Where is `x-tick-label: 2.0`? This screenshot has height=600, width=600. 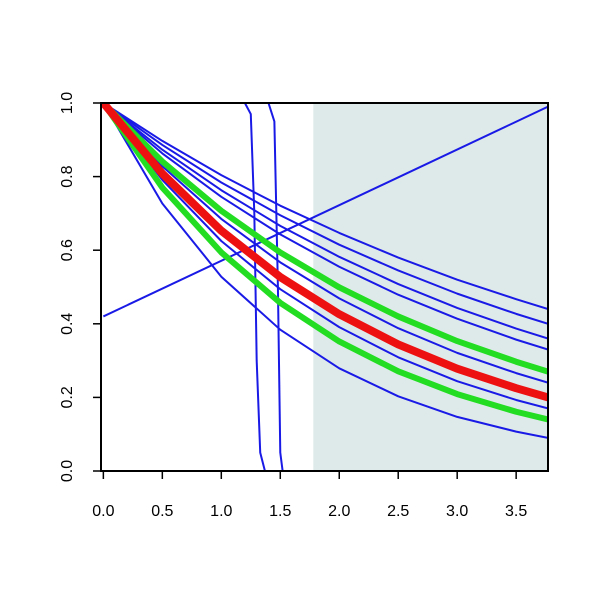 x-tick-label: 2.0 is located at coordinates (339, 511).